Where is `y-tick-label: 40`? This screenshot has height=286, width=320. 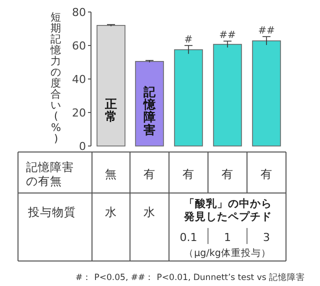 y-tick-label: 40 is located at coordinates (79, 79).